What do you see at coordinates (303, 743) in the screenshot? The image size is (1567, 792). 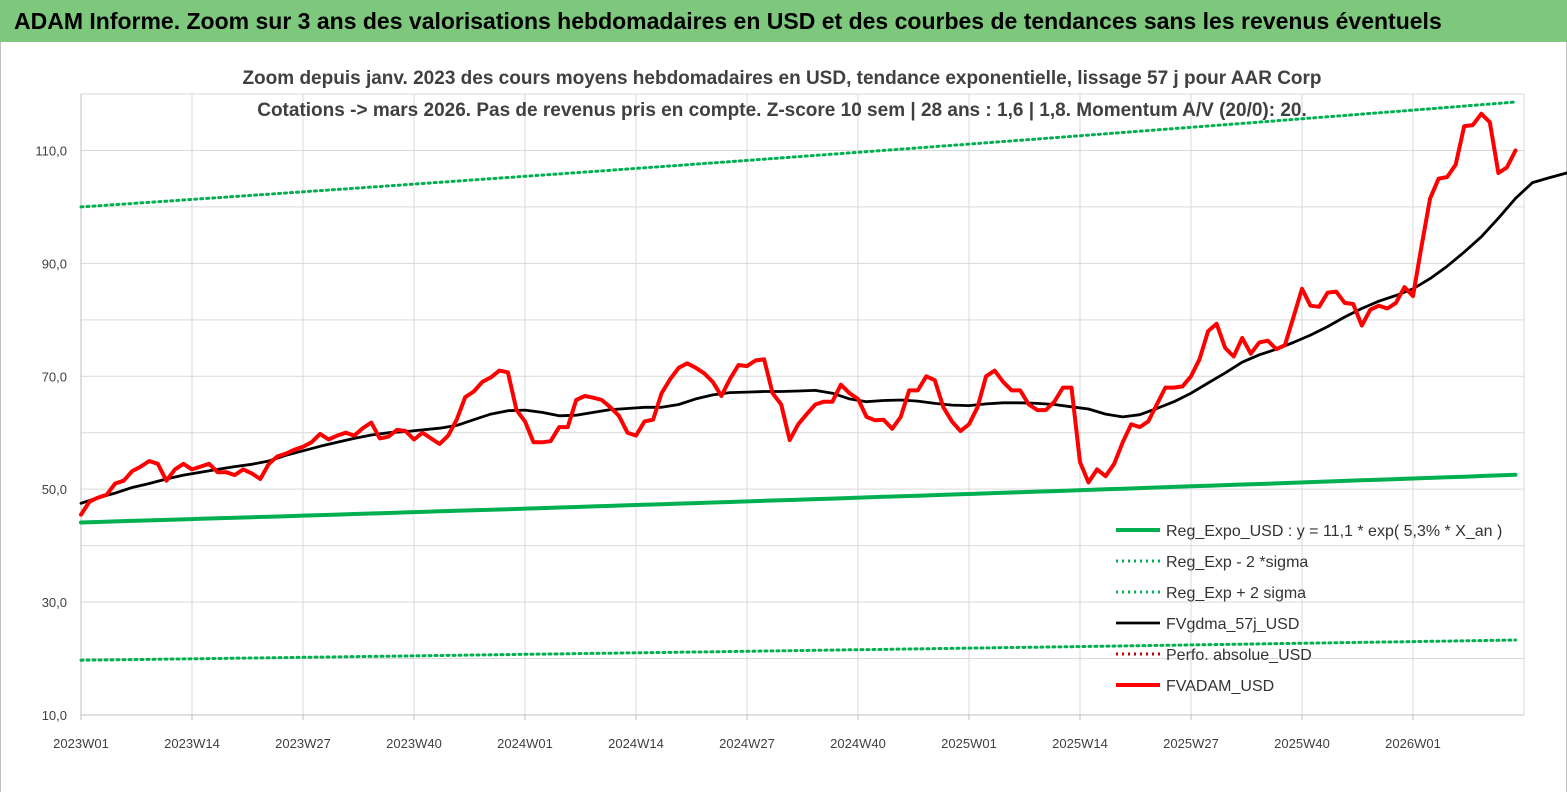 I see `x-tick-label: 2023W27` at bounding box center [303, 743].